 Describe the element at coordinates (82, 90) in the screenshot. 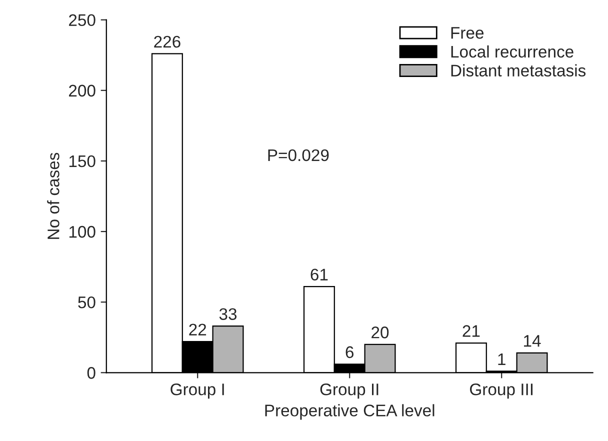

I see `y-tick-label: 200` at that location.